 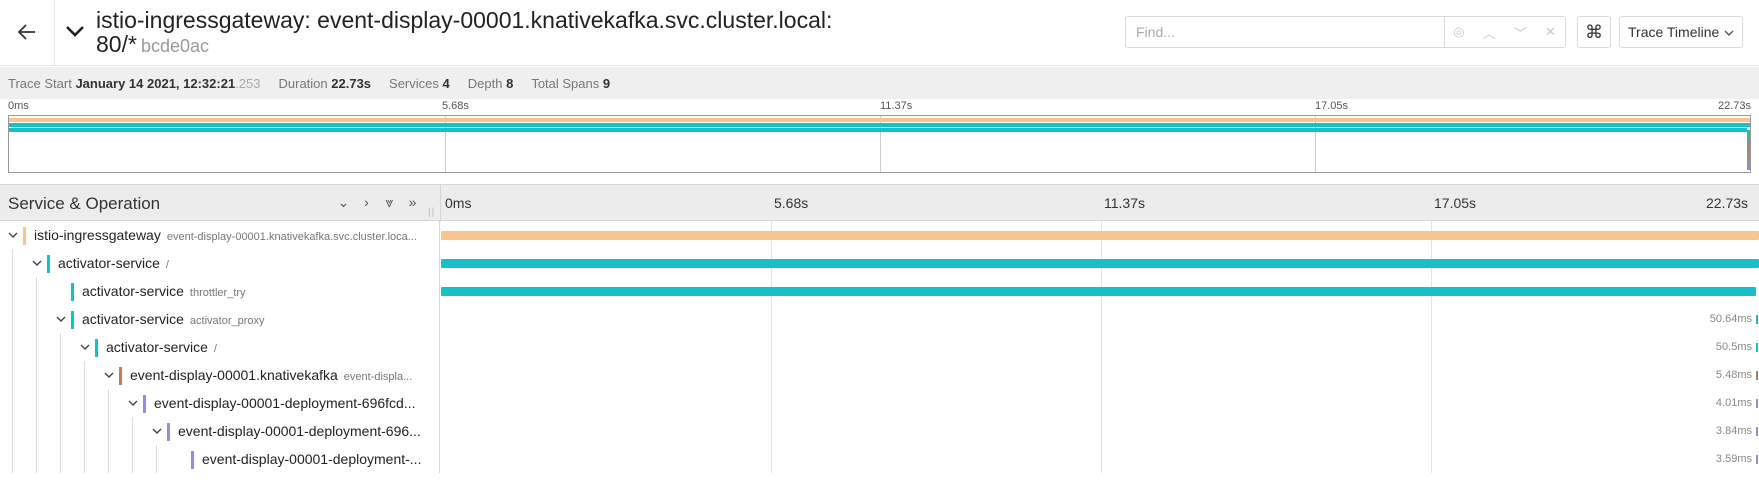 I want to click on span-timeline-cell: 50.64ms, so click(x=1100, y=319).